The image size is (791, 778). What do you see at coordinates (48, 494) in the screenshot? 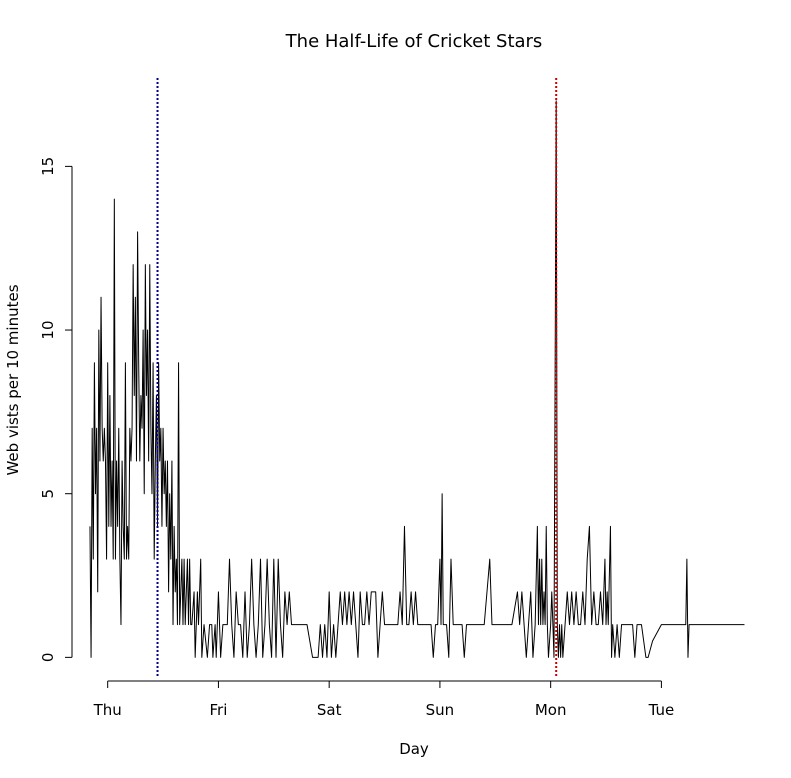
I see `y-tick-label: 5` at bounding box center [48, 494].